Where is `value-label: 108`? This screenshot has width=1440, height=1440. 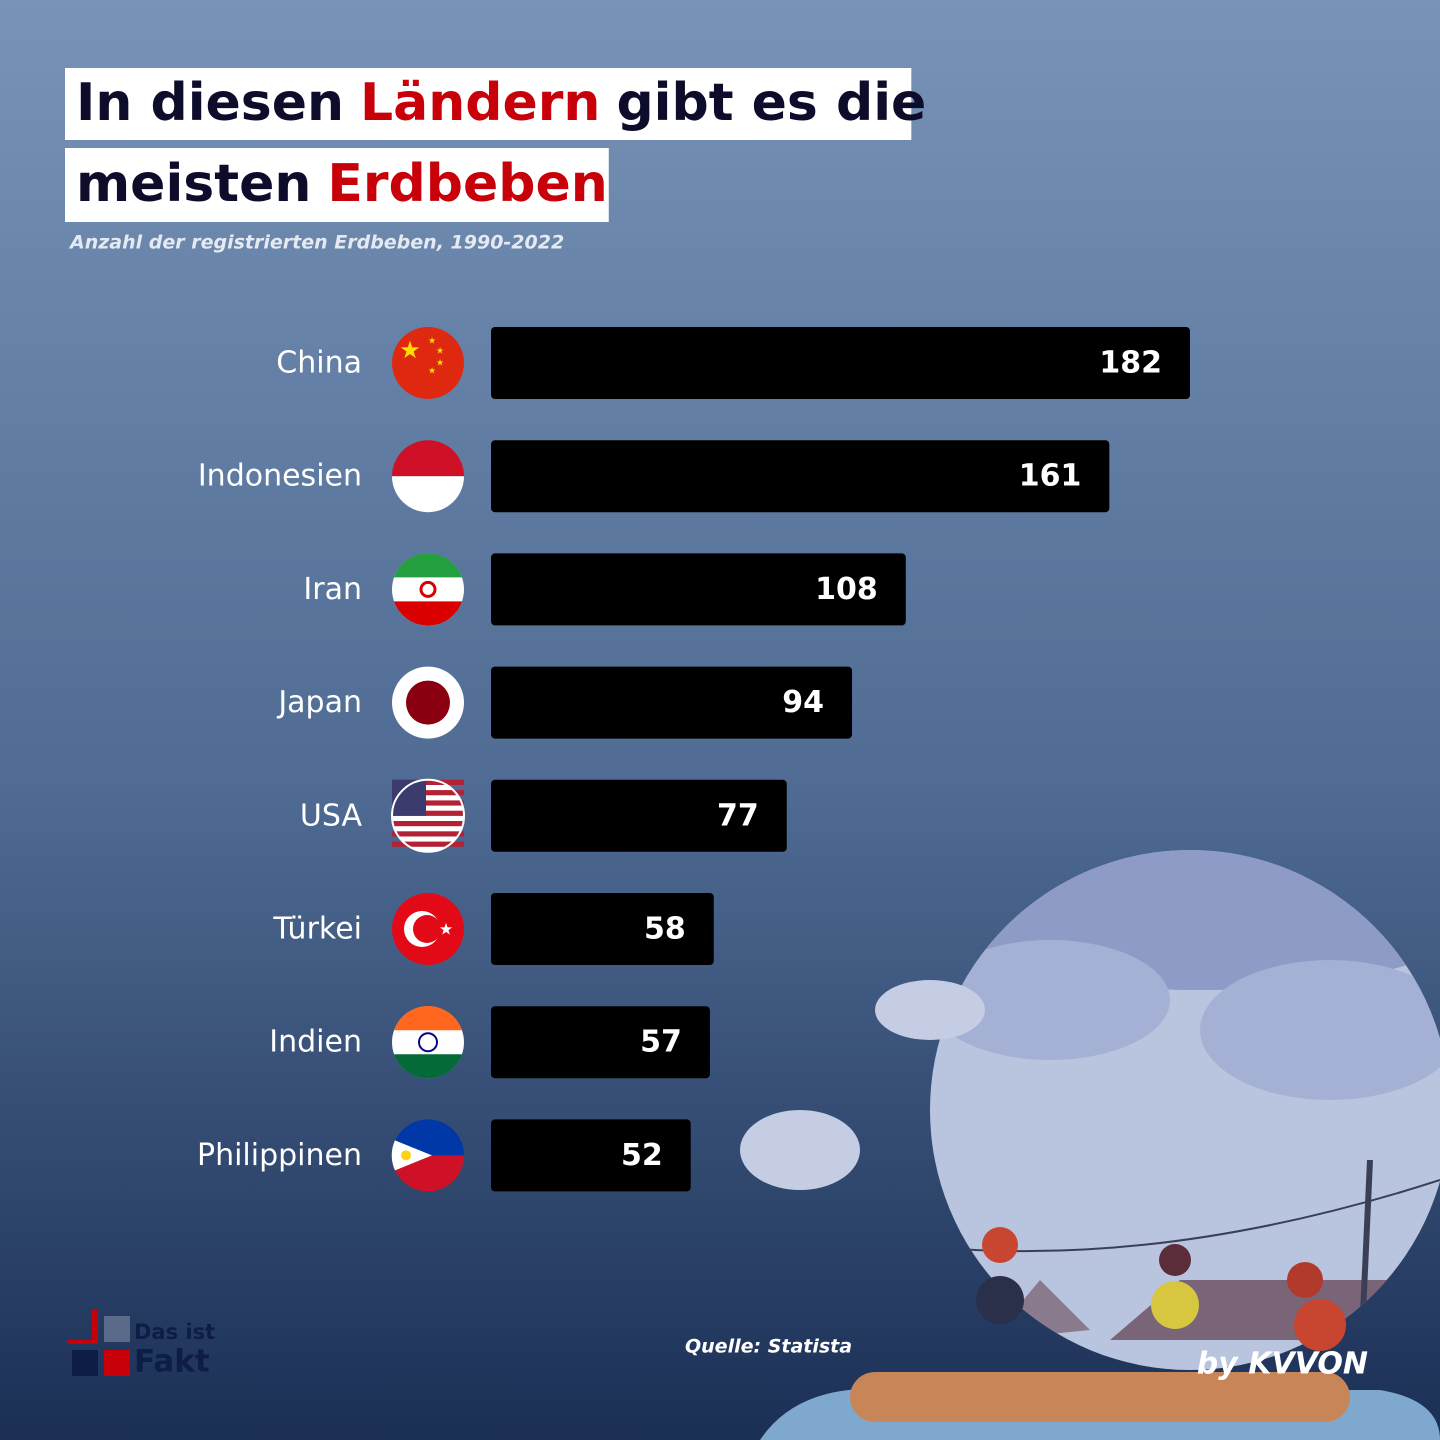 value-label: 108 is located at coordinates (846, 589).